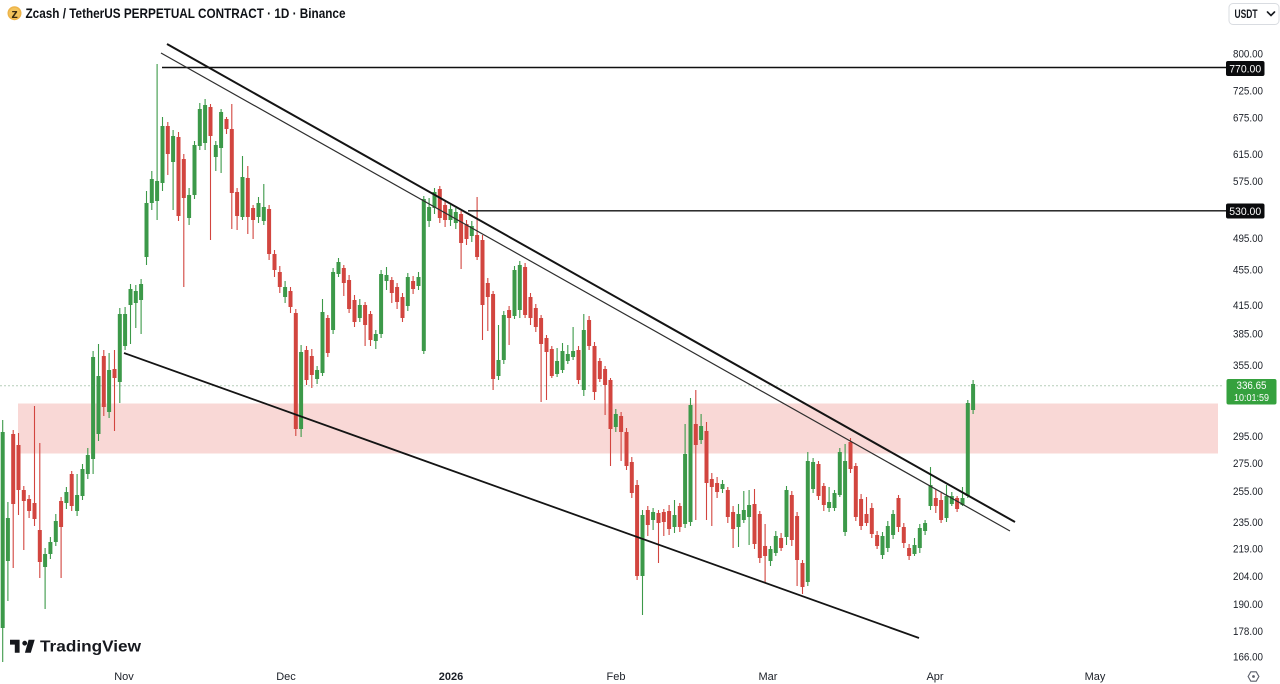 This screenshot has width=1280, height=684. What do you see at coordinates (1248, 577) in the screenshot?
I see `svg-text: 204.00` at bounding box center [1248, 577].